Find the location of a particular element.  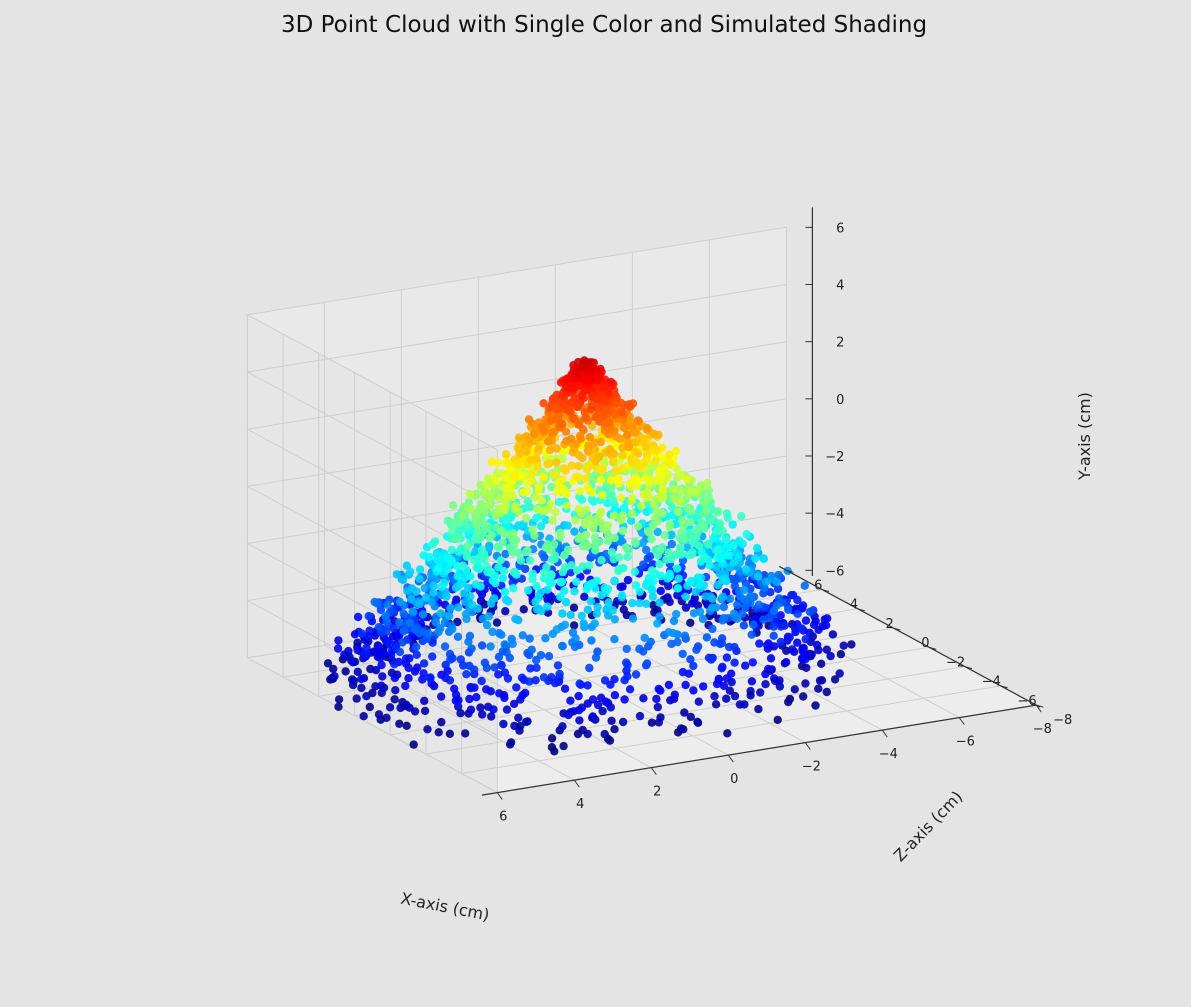

x-tick-label: −6 is located at coordinates (965, 742).